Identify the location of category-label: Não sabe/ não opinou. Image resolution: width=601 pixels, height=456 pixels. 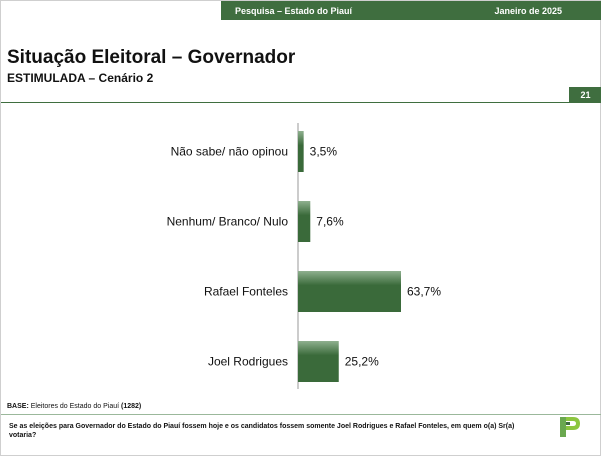
(229, 152).